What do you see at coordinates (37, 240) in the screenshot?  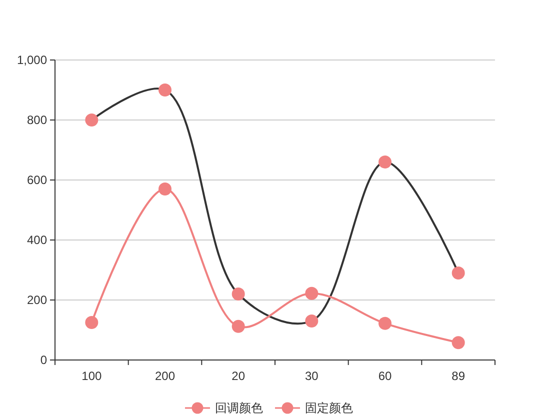 I see `y-tick-label: 400` at bounding box center [37, 240].